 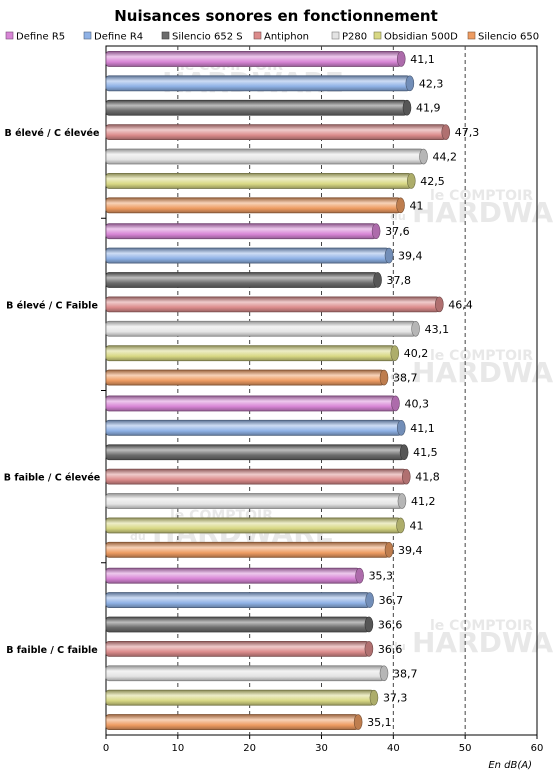 What do you see at coordinates (276, 16) in the screenshot?
I see `chart-title: Nuisances sonores en fonctionnement` at bounding box center [276, 16].